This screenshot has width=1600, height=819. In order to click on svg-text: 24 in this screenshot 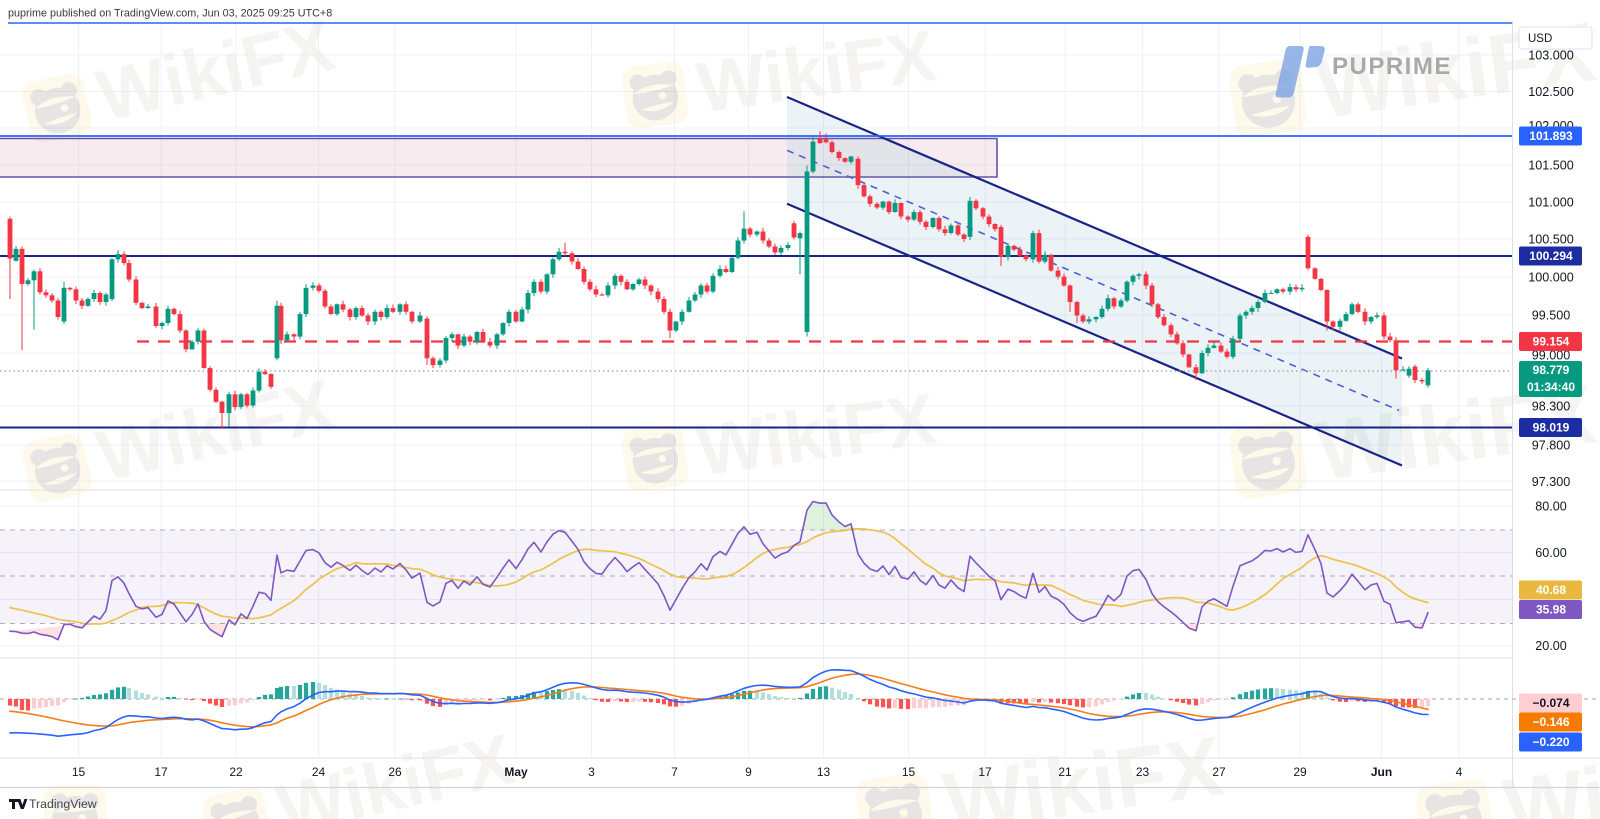, I will do `click(319, 772)`.